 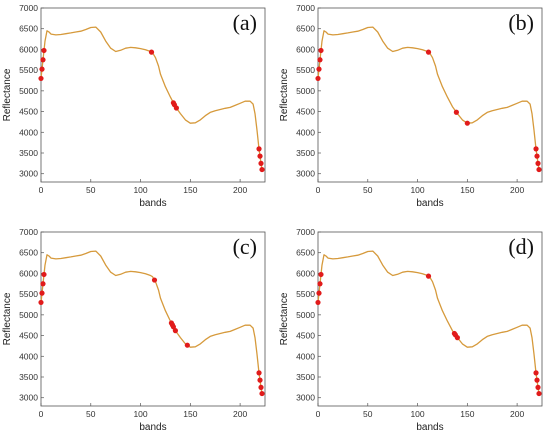 I want to click on panel-label: (c), so click(x=245, y=246).